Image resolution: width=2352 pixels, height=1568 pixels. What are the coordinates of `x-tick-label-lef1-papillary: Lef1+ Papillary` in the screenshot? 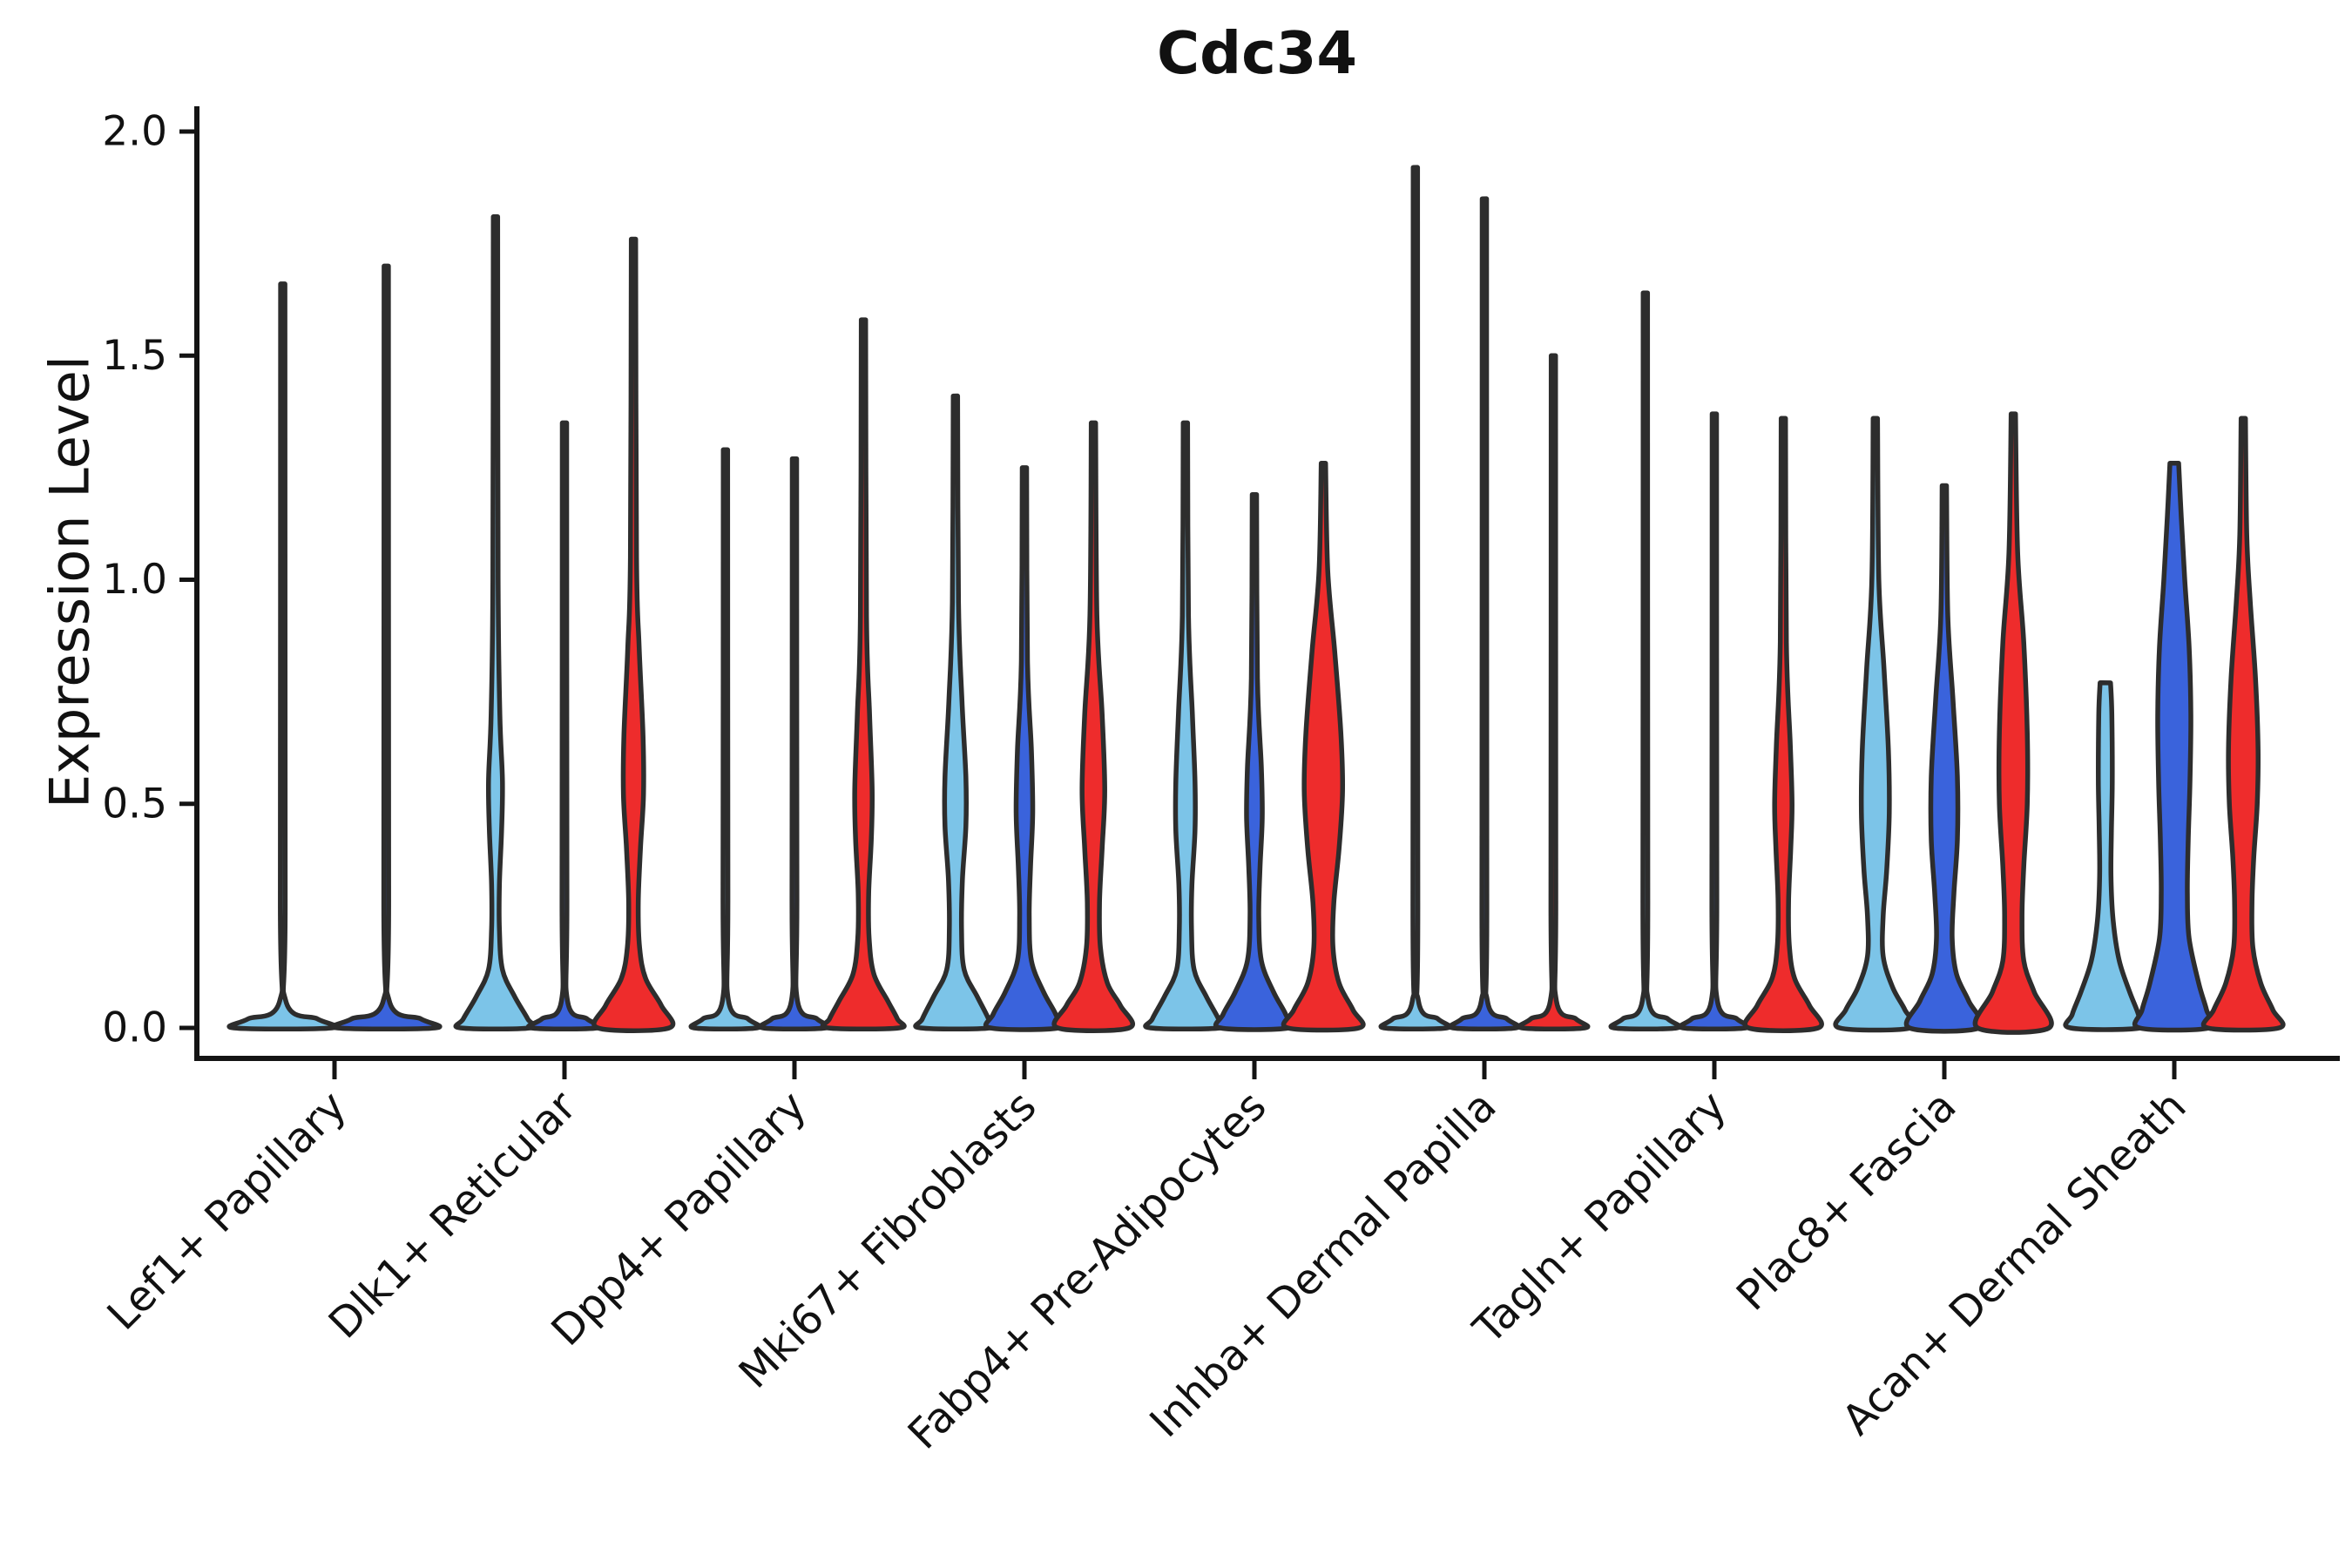 It's located at (227, 1211).